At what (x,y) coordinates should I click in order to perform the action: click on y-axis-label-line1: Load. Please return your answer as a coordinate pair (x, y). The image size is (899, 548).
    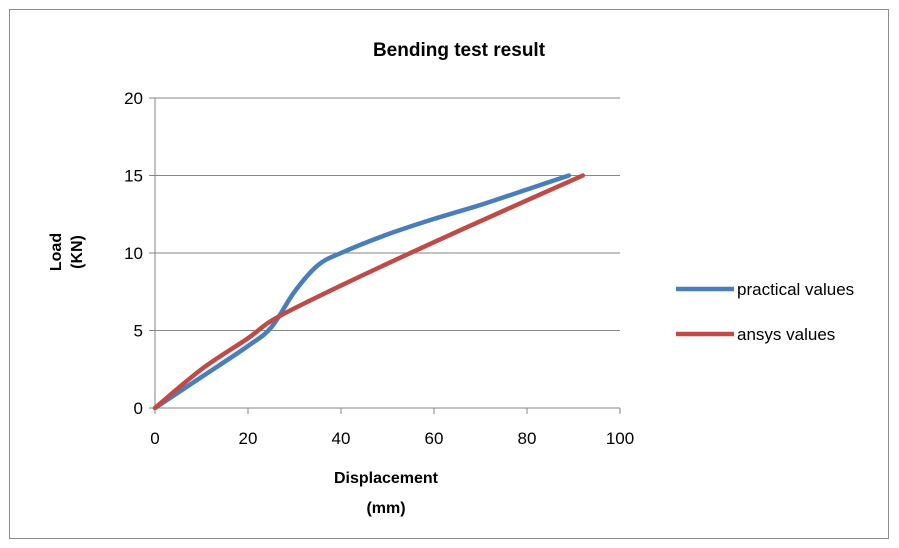
    Looking at the image, I should click on (56, 252).